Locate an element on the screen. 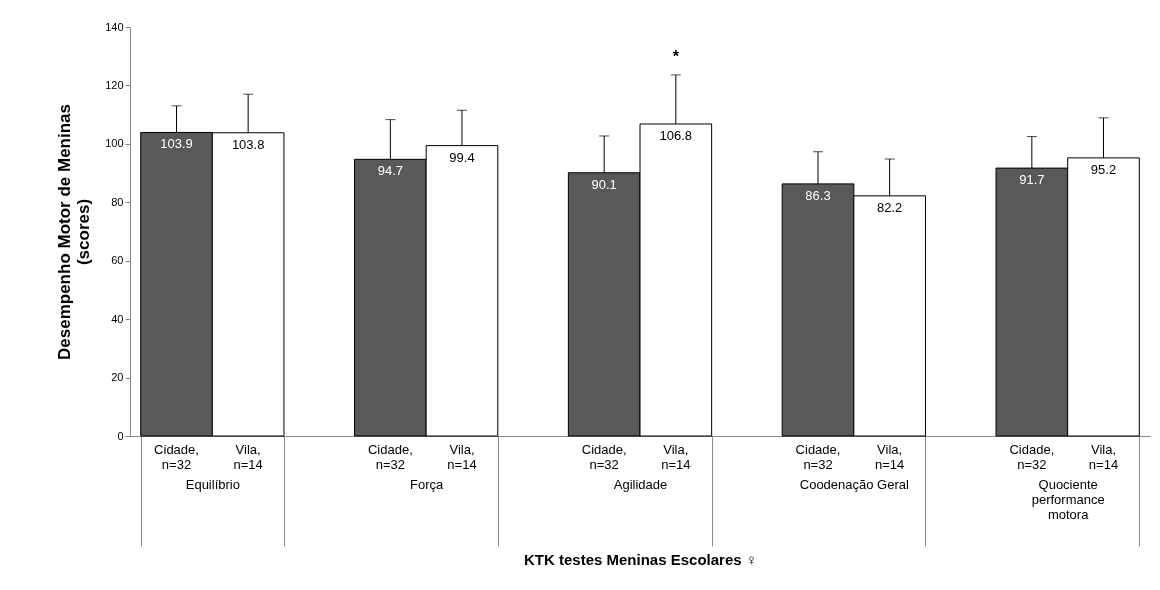 Image resolution: width=1160 pixels, height=590 pixels. annotation: * is located at coordinates (676, 56).